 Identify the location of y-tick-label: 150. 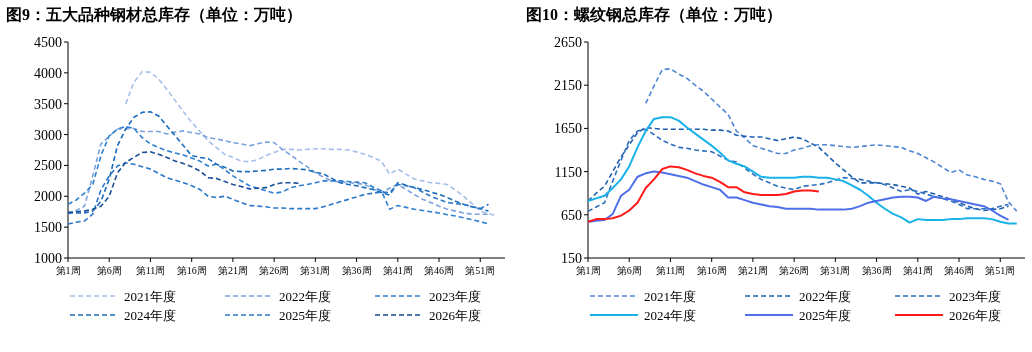
(571, 258).